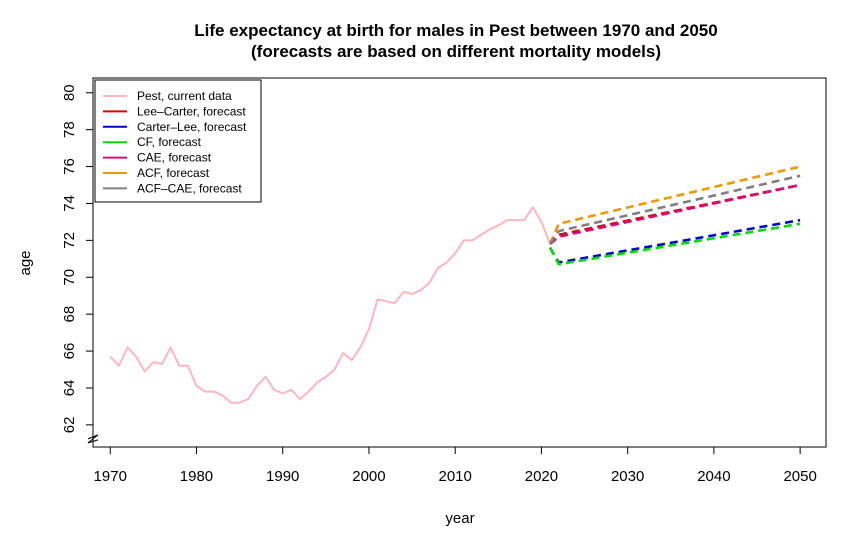  I want to click on x-tick-label: 2020, so click(541, 476).